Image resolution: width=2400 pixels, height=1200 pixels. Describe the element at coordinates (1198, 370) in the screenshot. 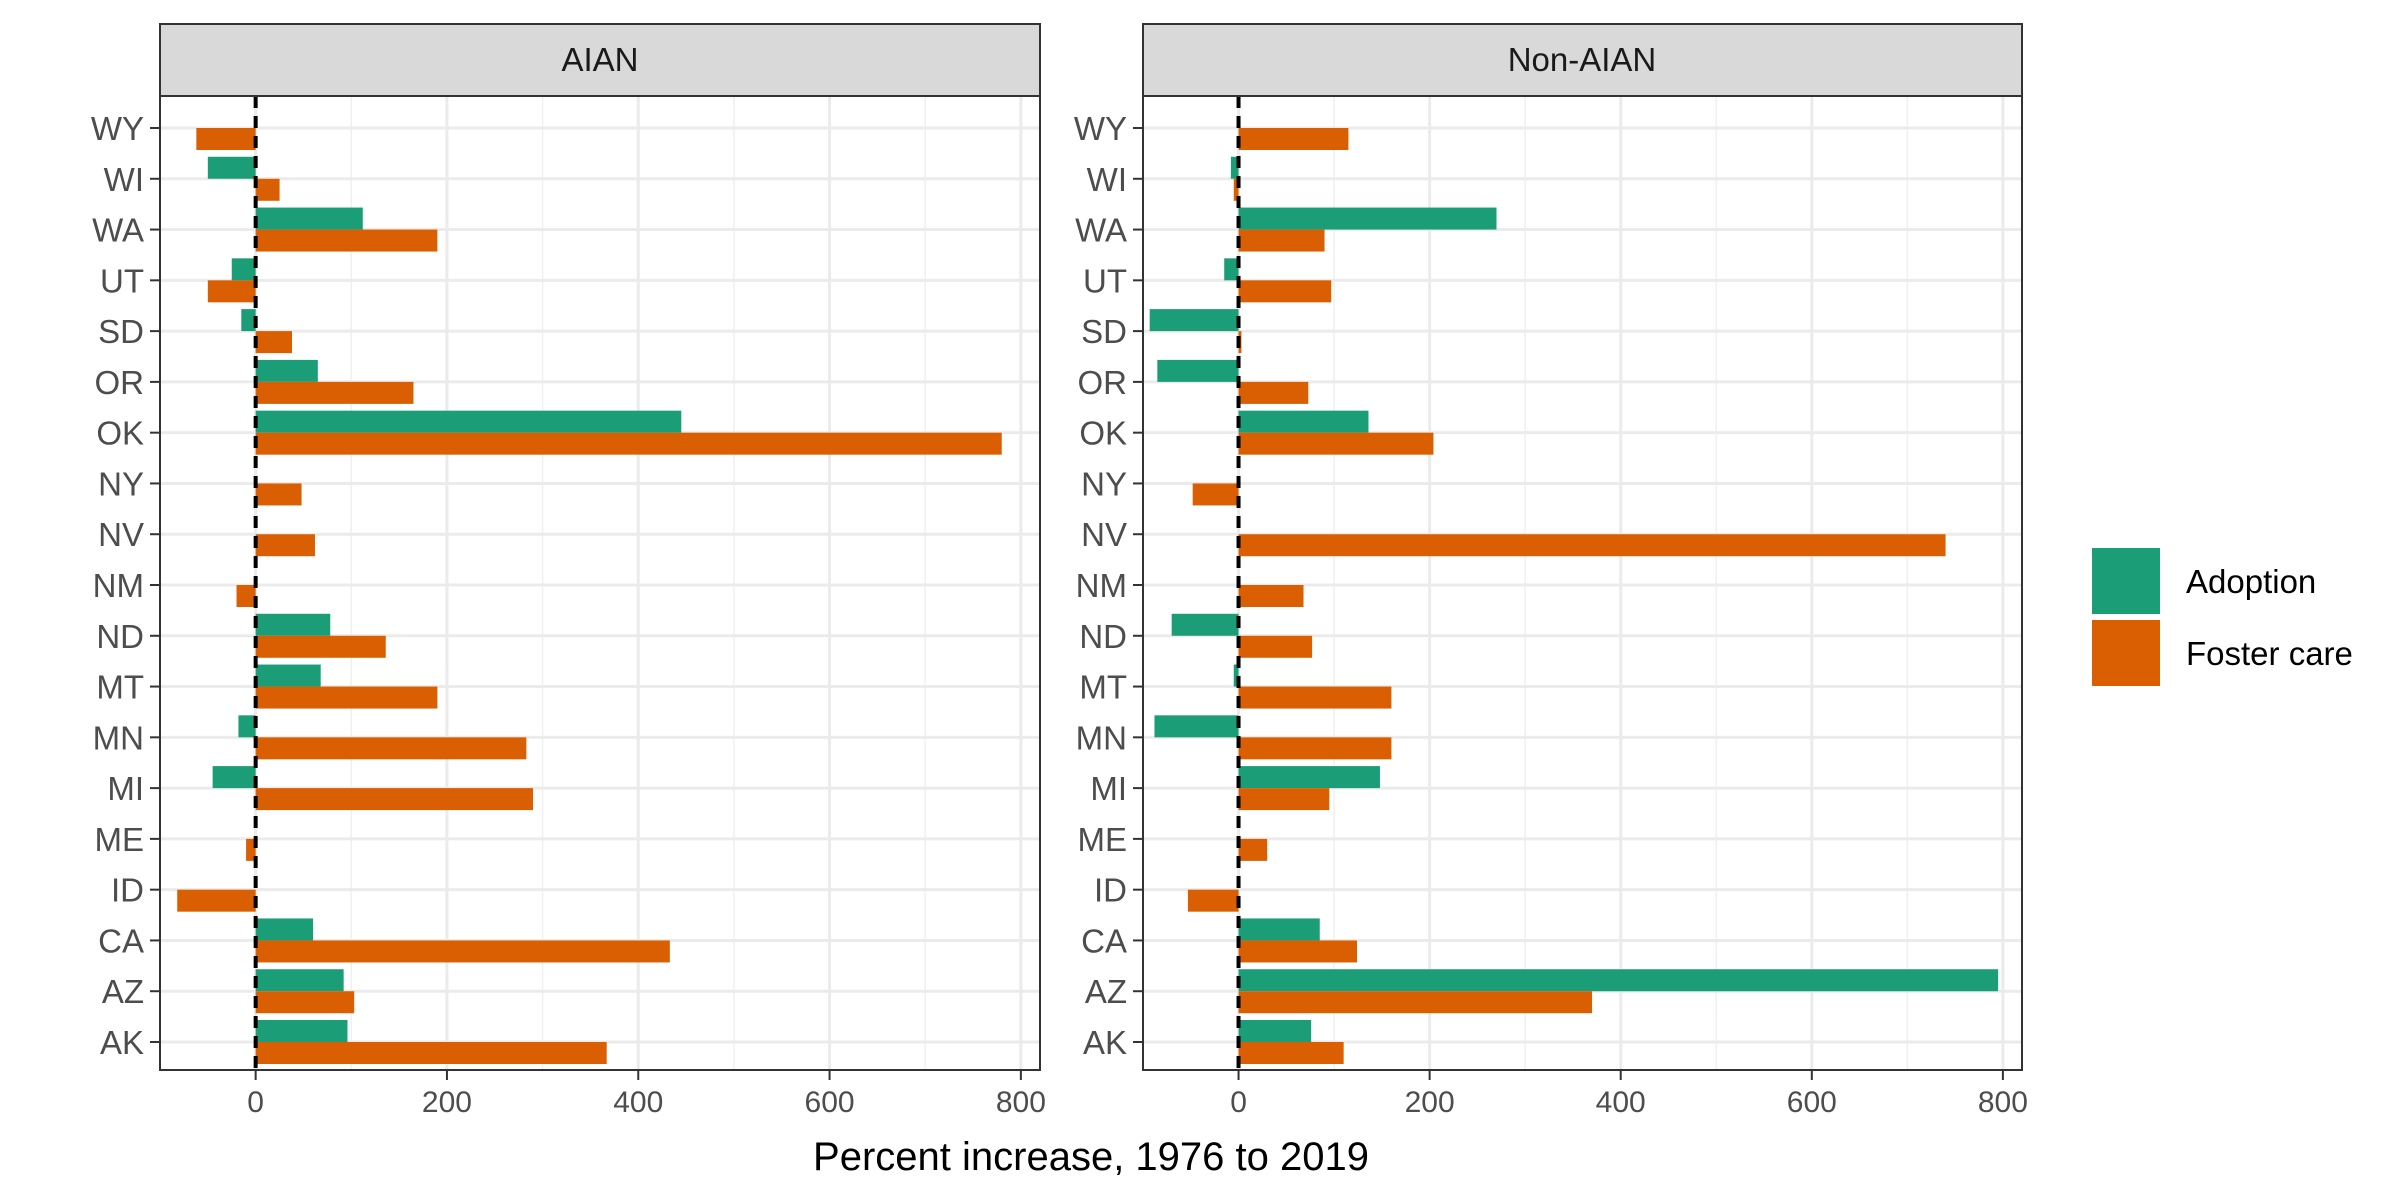

I see `bar-adoption-or` at that location.